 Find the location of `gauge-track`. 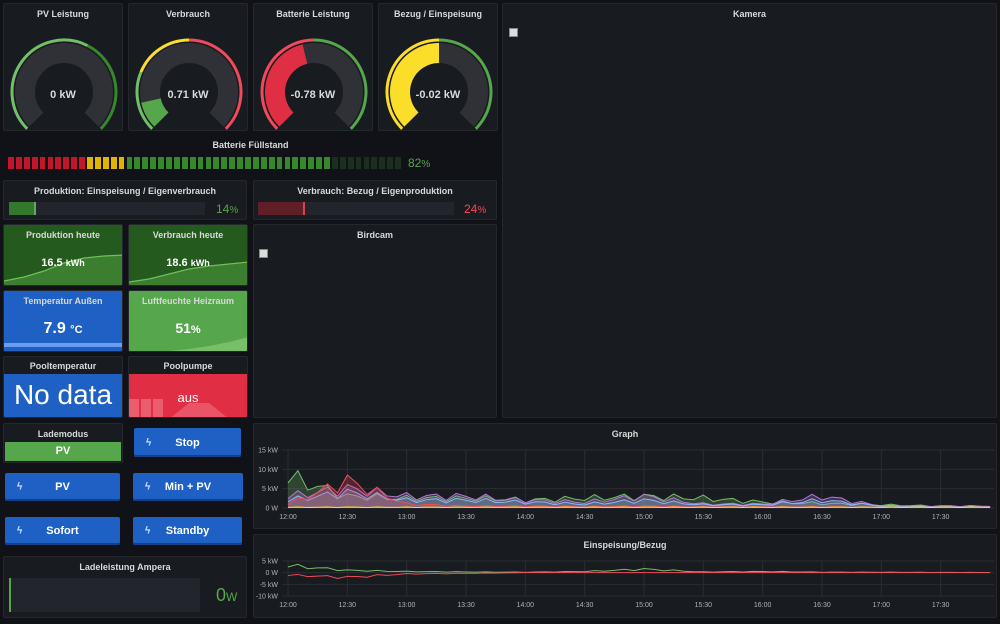

gauge-track is located at coordinates (189, 85).